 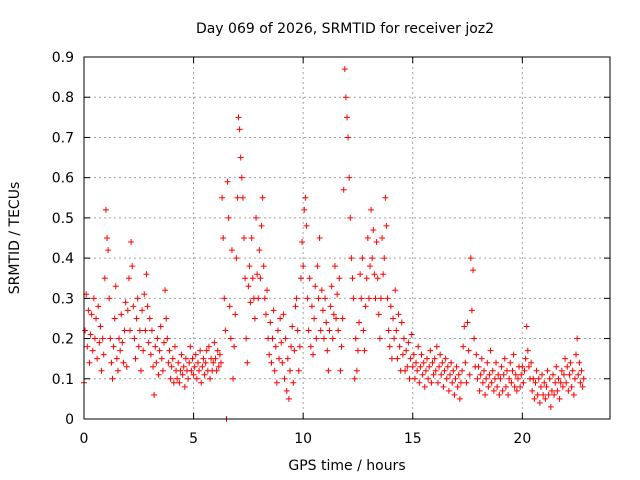 What do you see at coordinates (413, 439) in the screenshot?
I see `x-tick-label: 15` at bounding box center [413, 439].